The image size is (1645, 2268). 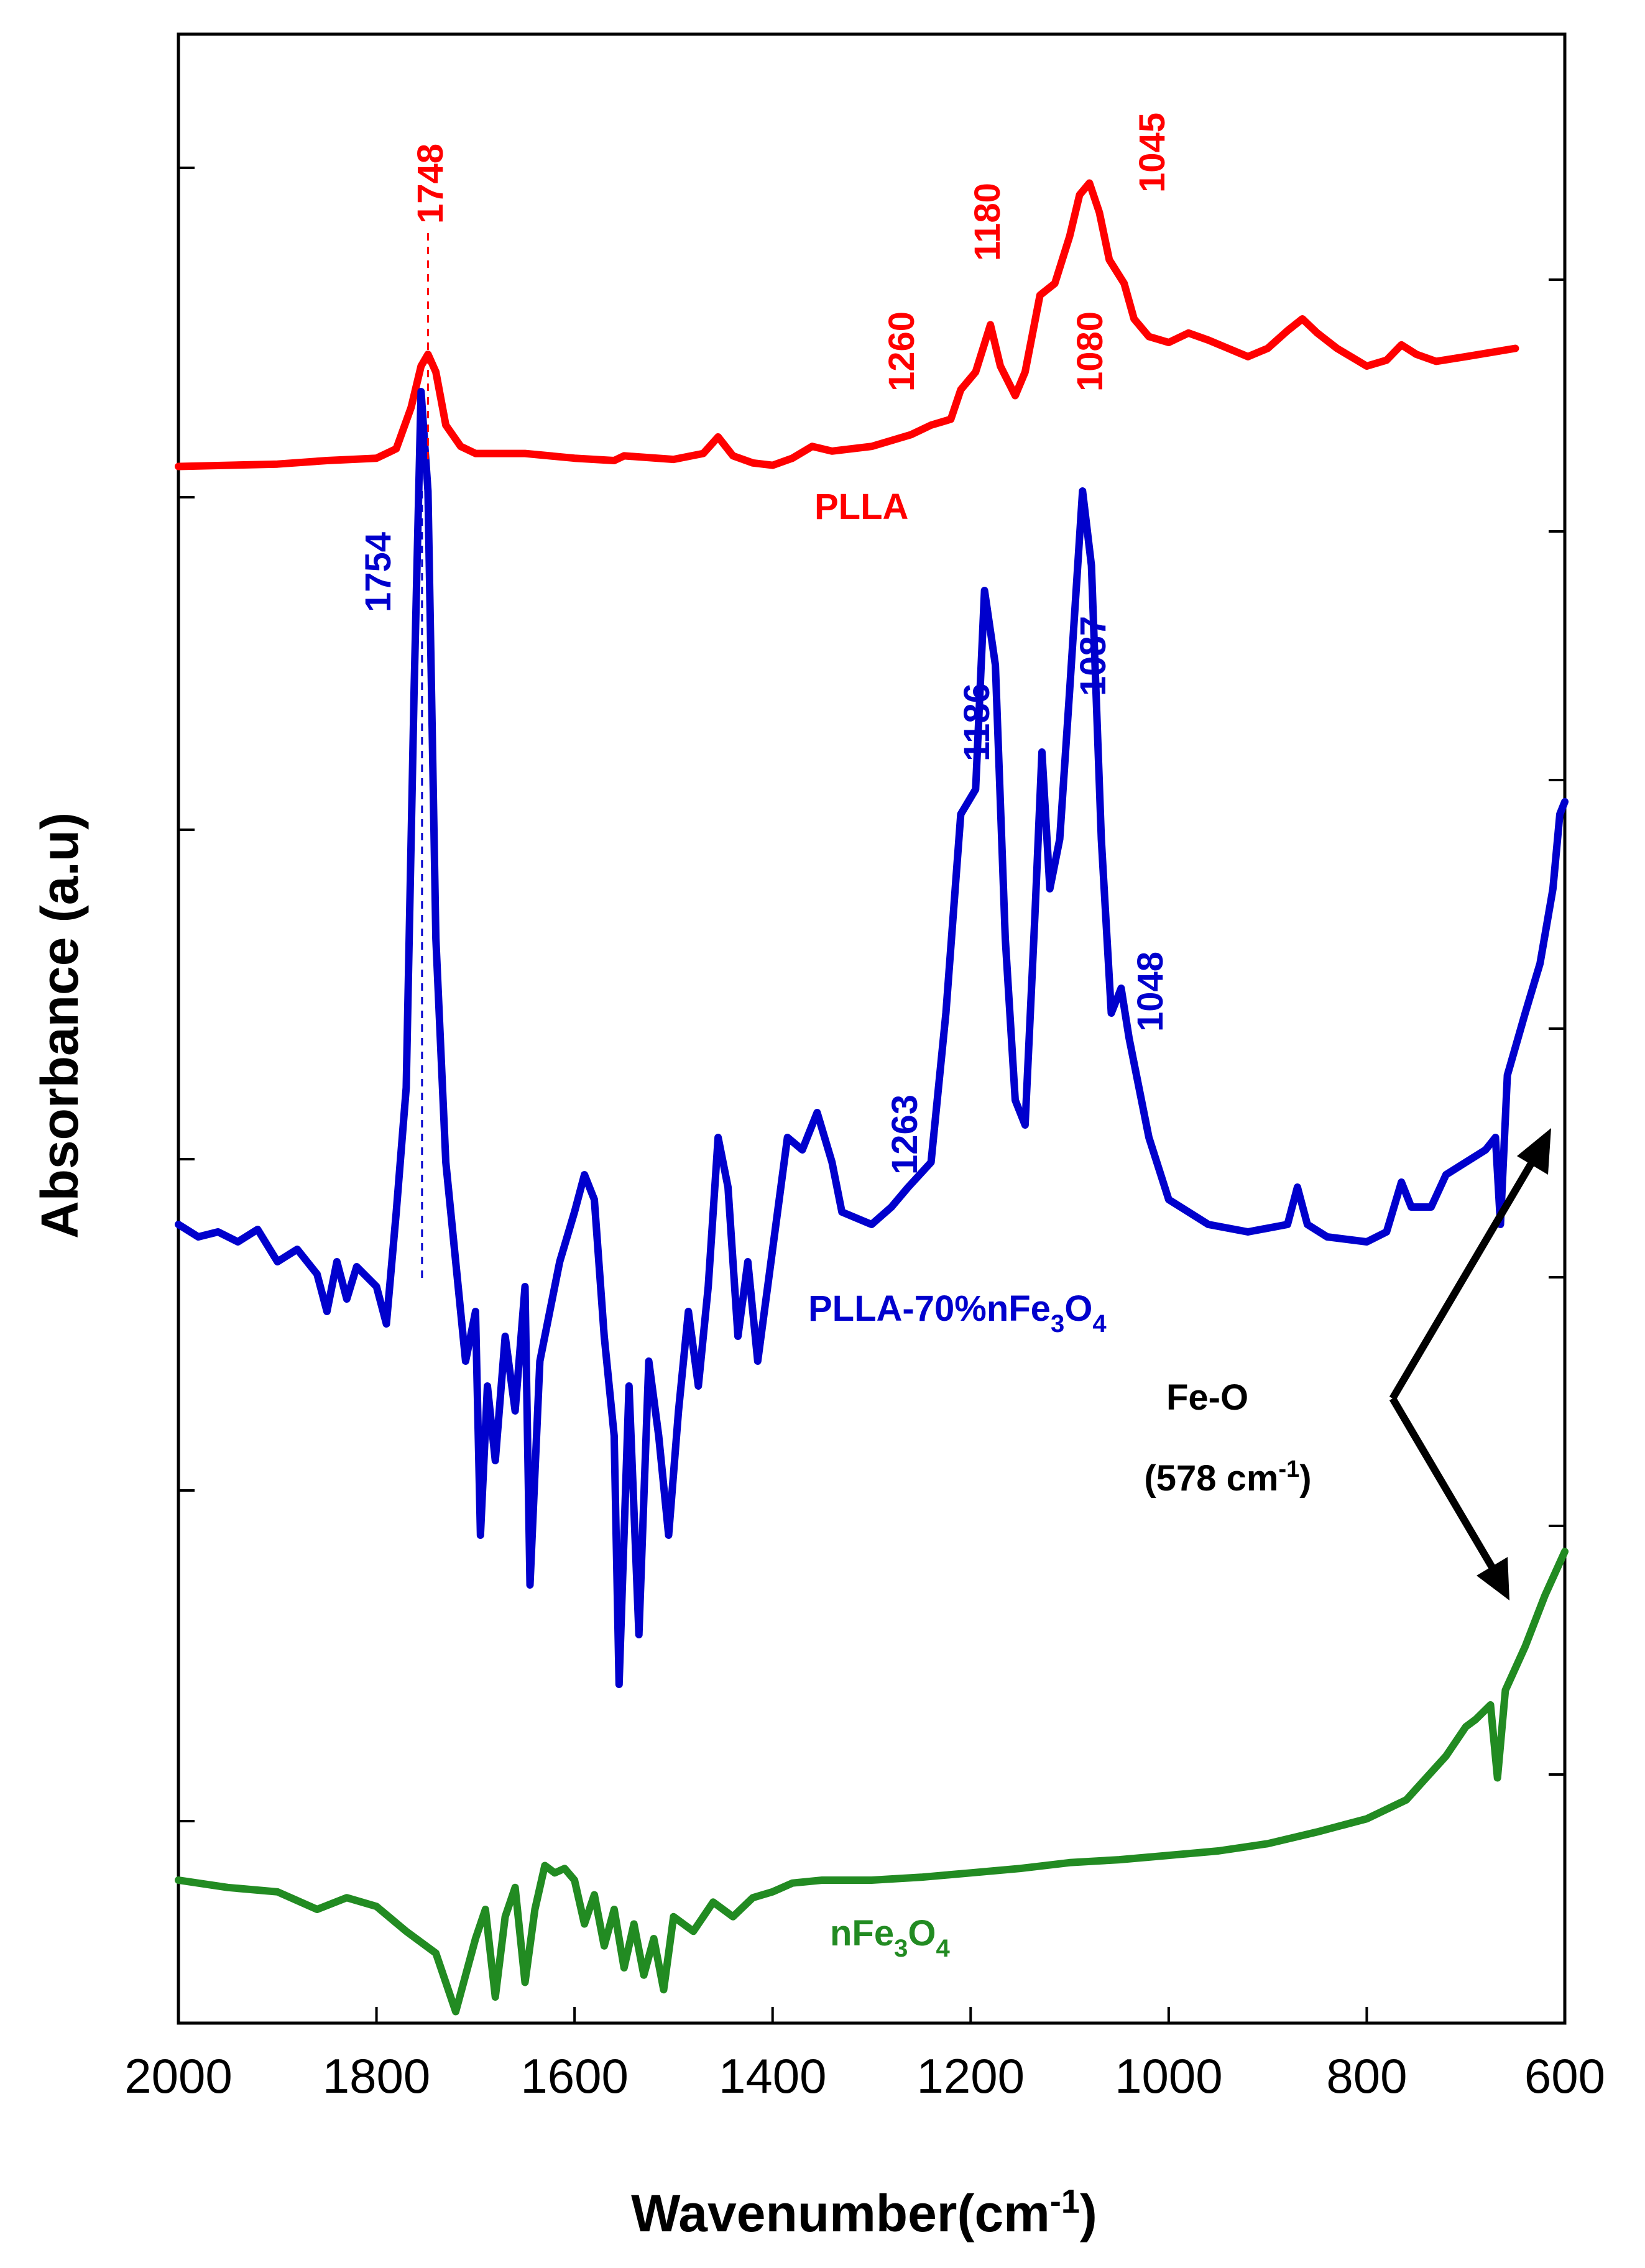 I want to click on x-tick-label: 800, so click(x=1366, y=2076).